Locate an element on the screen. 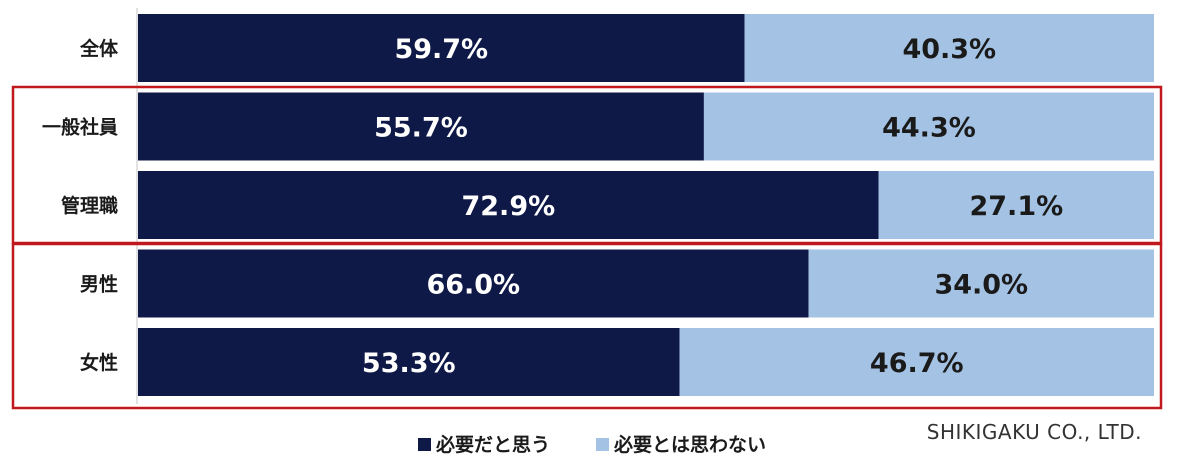  data-label: 72.9% is located at coordinates (508, 206).